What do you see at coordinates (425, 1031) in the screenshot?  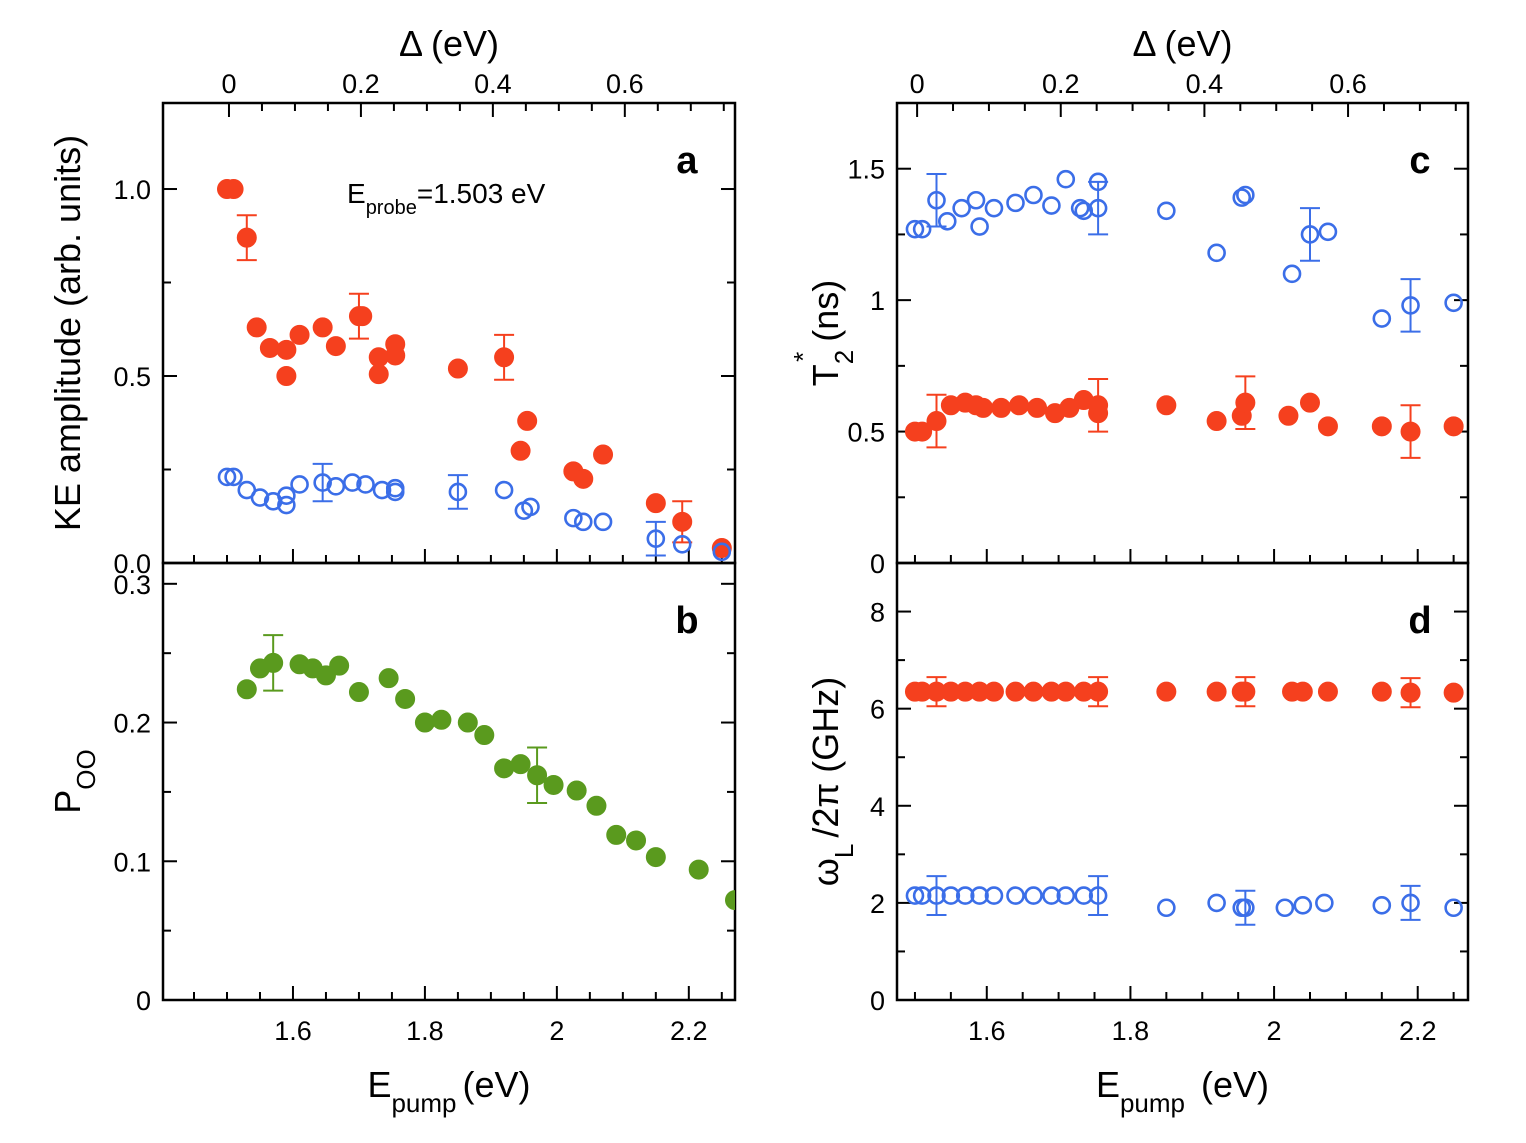 I see `x-tick-label: 1.8` at bounding box center [425, 1031].